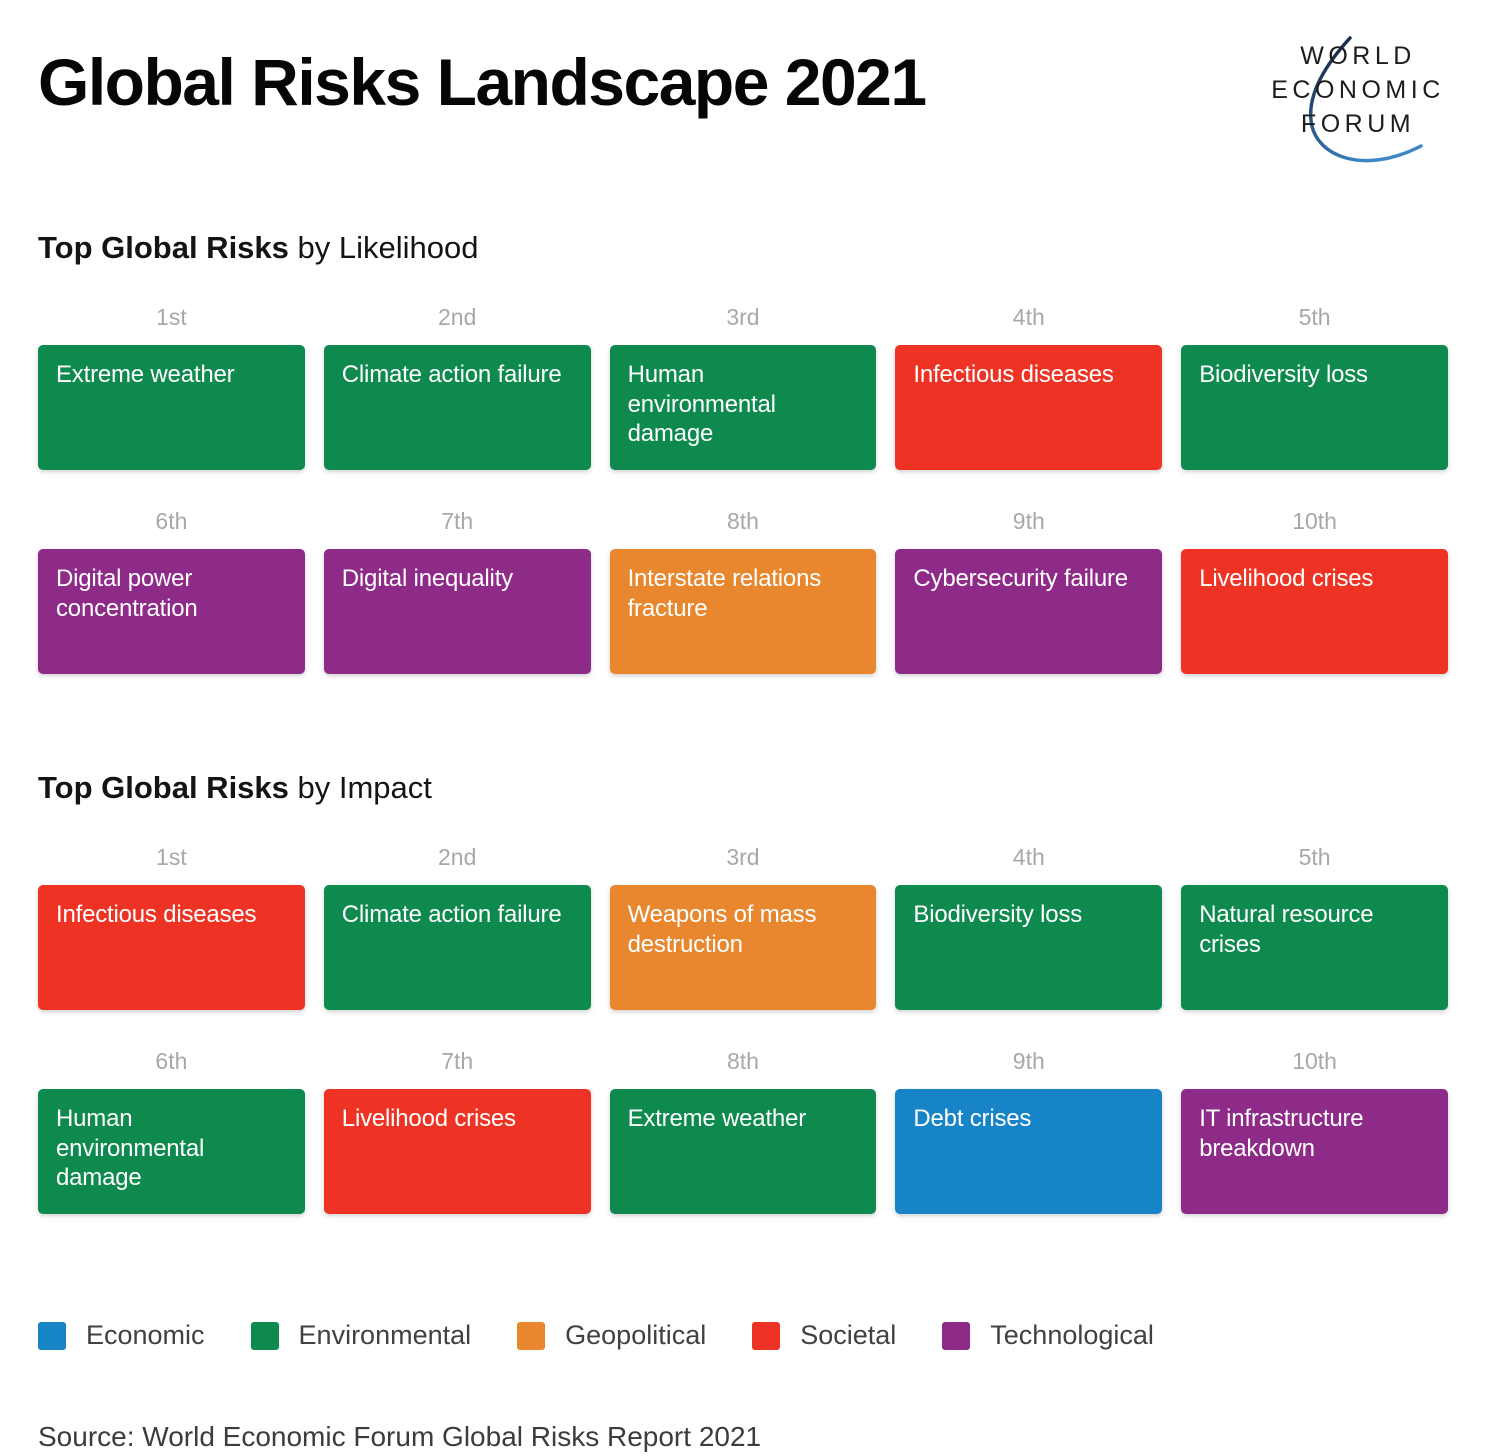 The width and height of the screenshot is (1486, 1456). I want to click on risk-card: Climate action failure, so click(457, 407).